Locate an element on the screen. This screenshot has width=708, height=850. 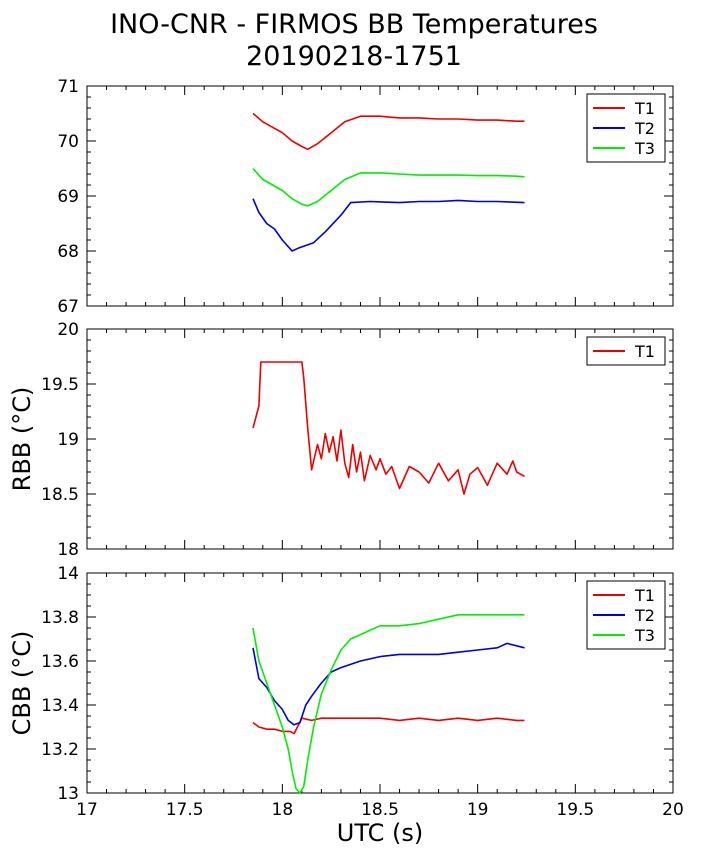
y-tick-label: 70 is located at coordinates (68, 142).